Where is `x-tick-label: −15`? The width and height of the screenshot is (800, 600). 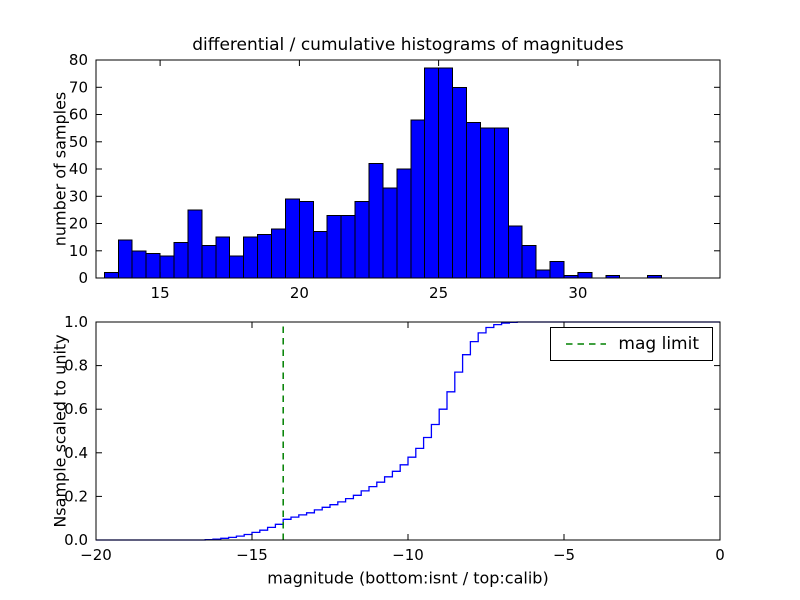 x-tick-label: −15 is located at coordinates (252, 555).